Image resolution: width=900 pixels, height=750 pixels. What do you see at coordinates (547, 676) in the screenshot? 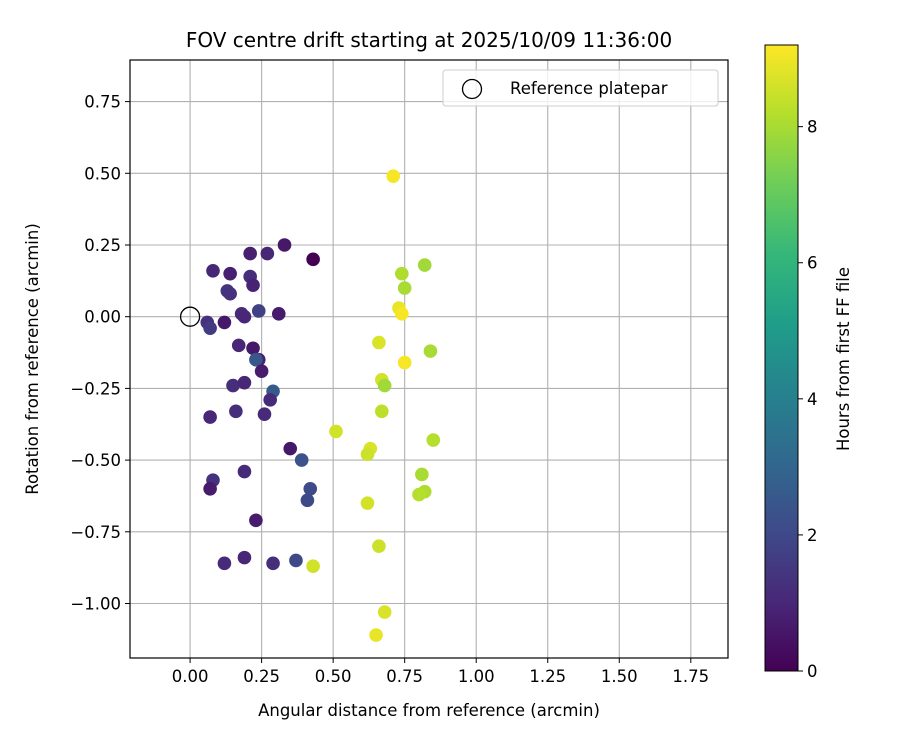
I see `x-tick-label: 1.25` at bounding box center [547, 676].